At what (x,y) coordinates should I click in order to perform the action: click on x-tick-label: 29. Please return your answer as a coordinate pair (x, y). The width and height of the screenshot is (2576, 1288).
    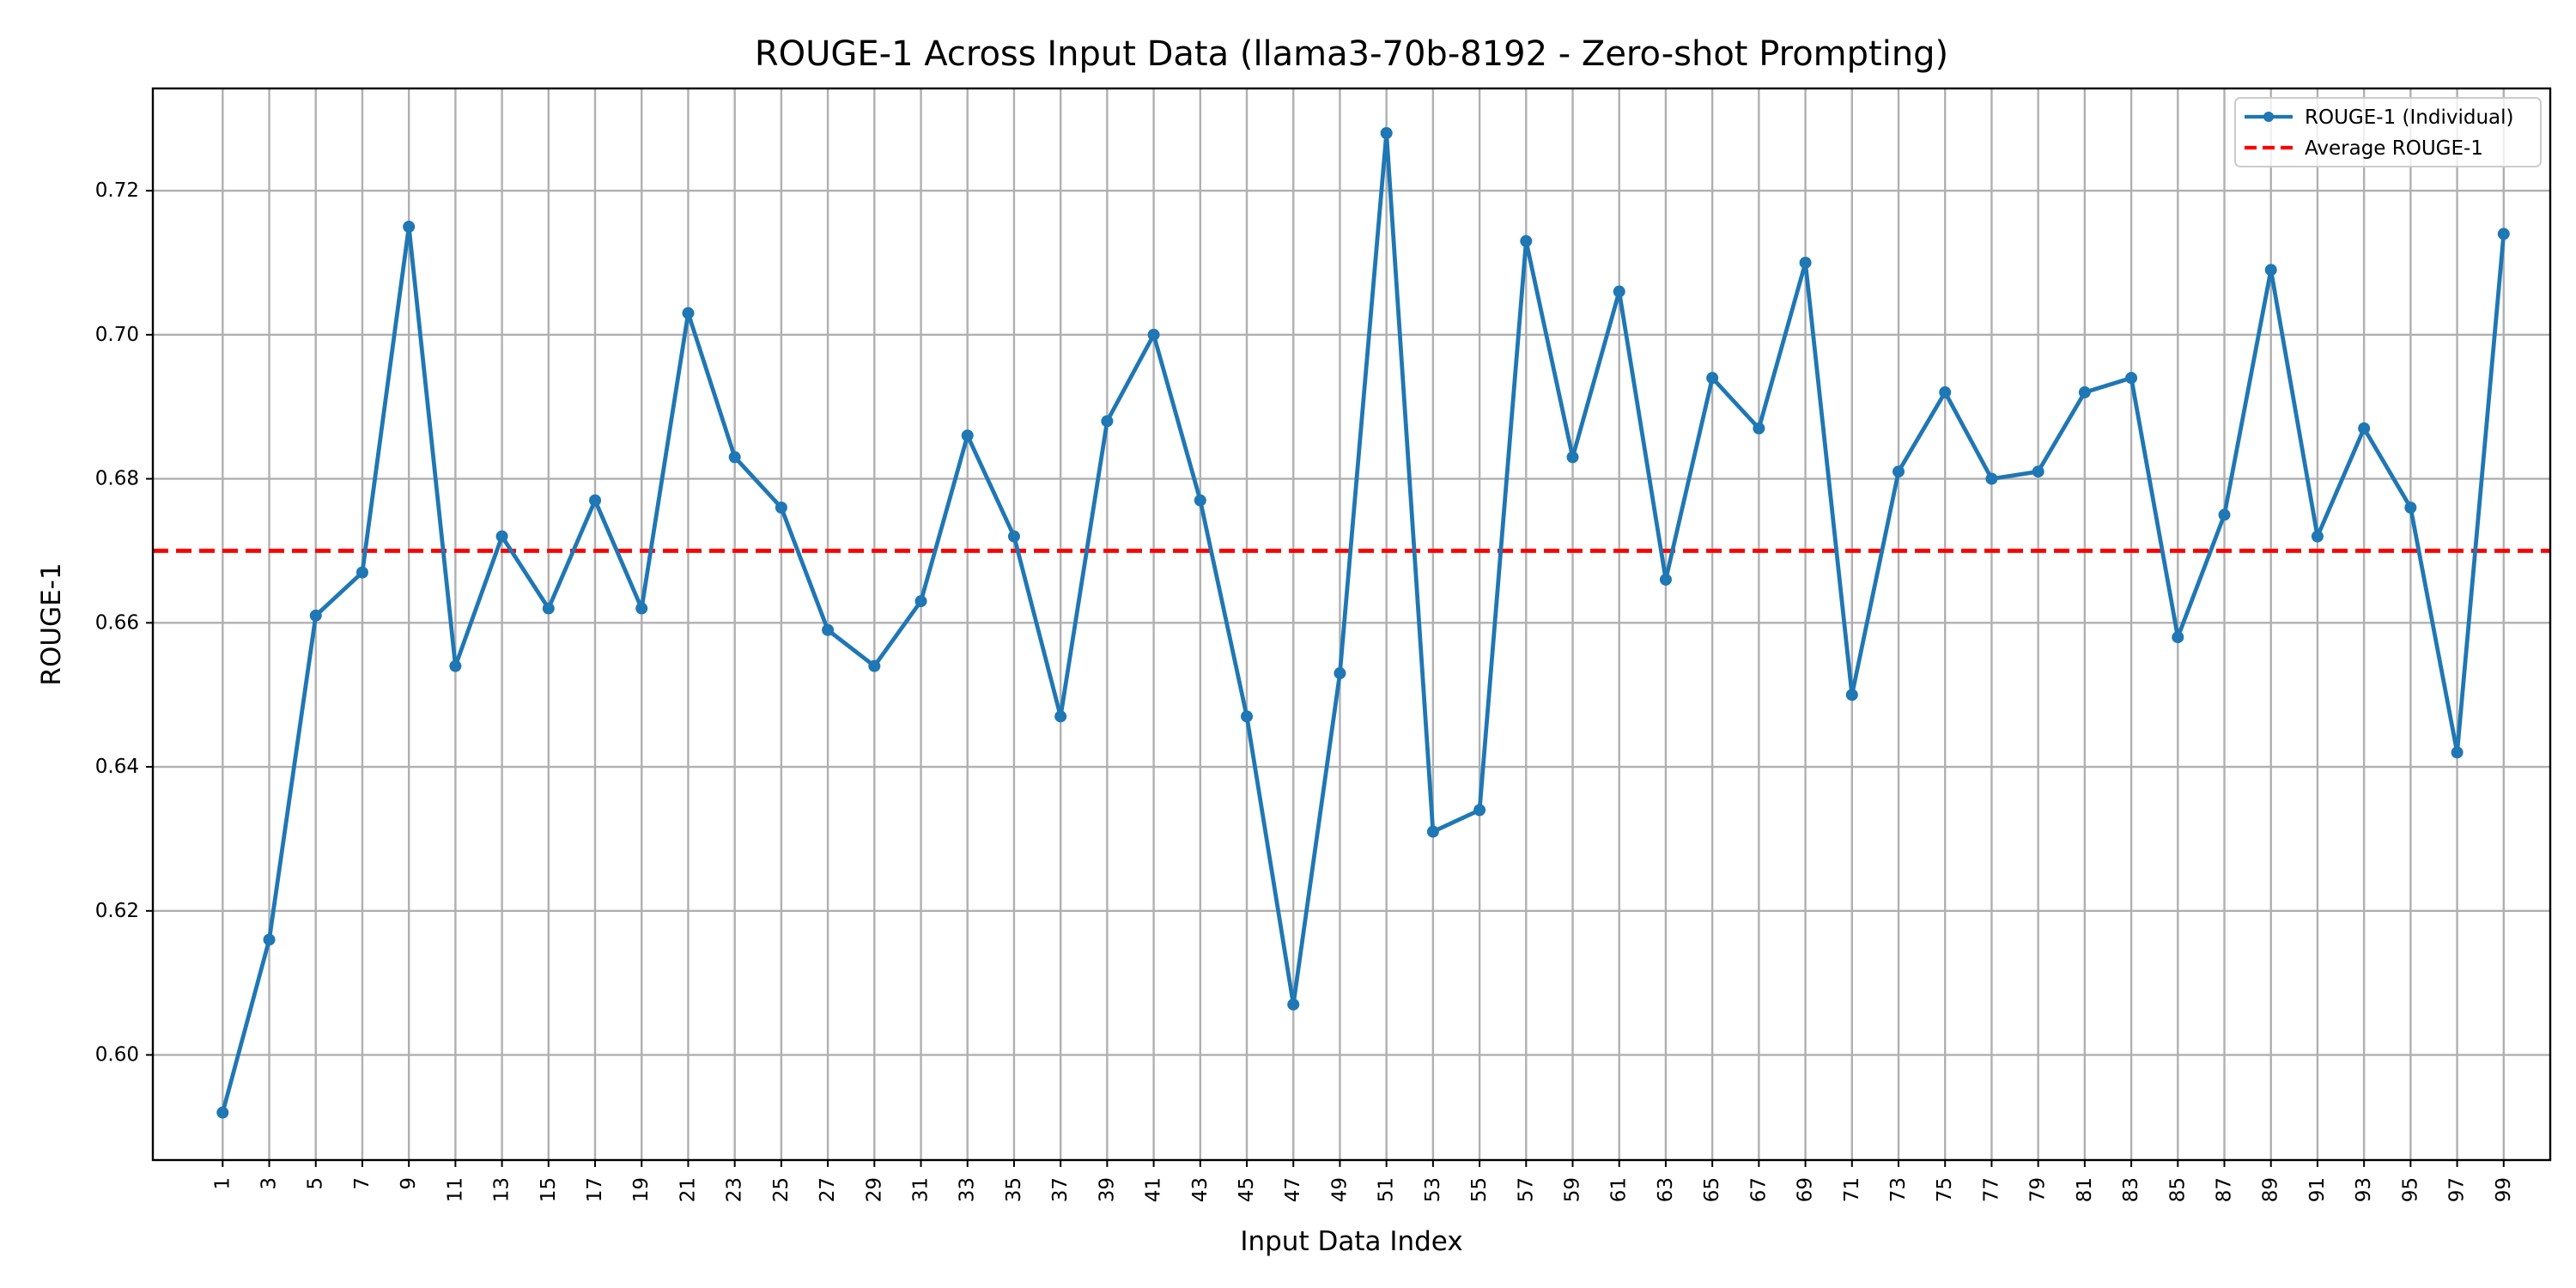
    Looking at the image, I should click on (874, 1189).